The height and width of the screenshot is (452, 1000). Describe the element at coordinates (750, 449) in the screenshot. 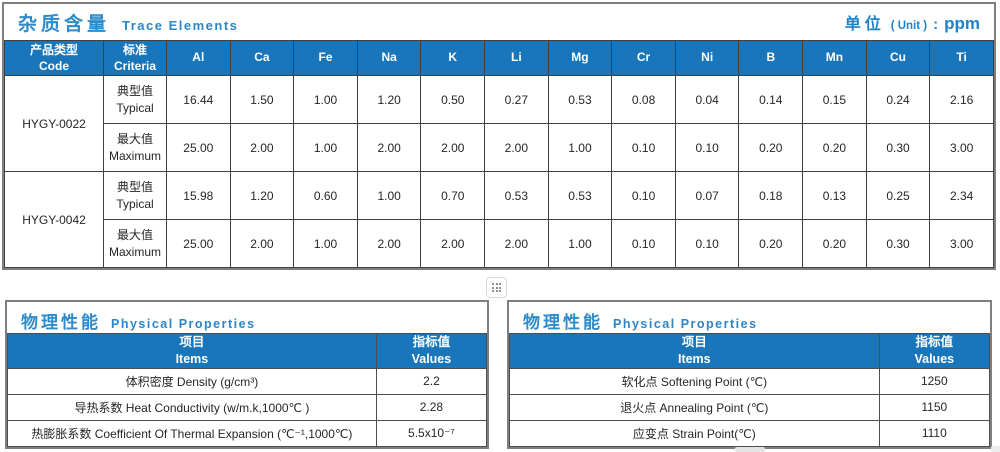

I see `table-resize-handle` at that location.